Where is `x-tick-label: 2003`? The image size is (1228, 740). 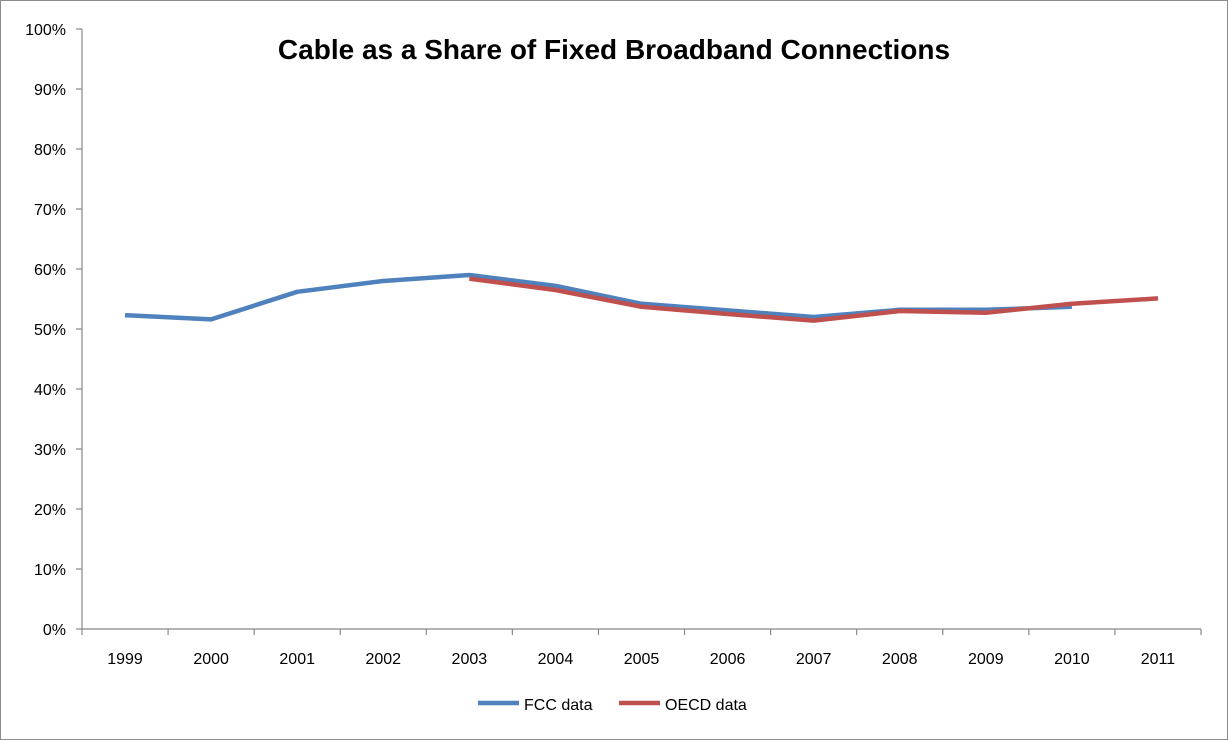
x-tick-label: 2003 is located at coordinates (470, 659).